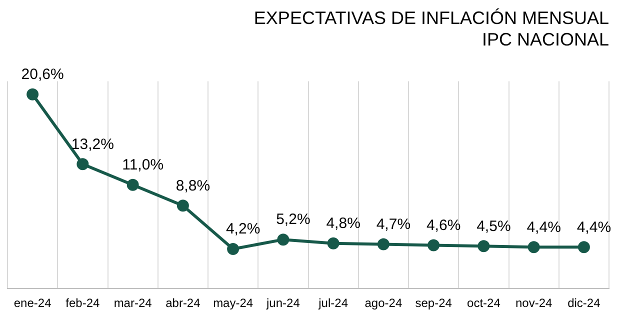  I want to click on data-label: 4,7%, so click(393, 224).